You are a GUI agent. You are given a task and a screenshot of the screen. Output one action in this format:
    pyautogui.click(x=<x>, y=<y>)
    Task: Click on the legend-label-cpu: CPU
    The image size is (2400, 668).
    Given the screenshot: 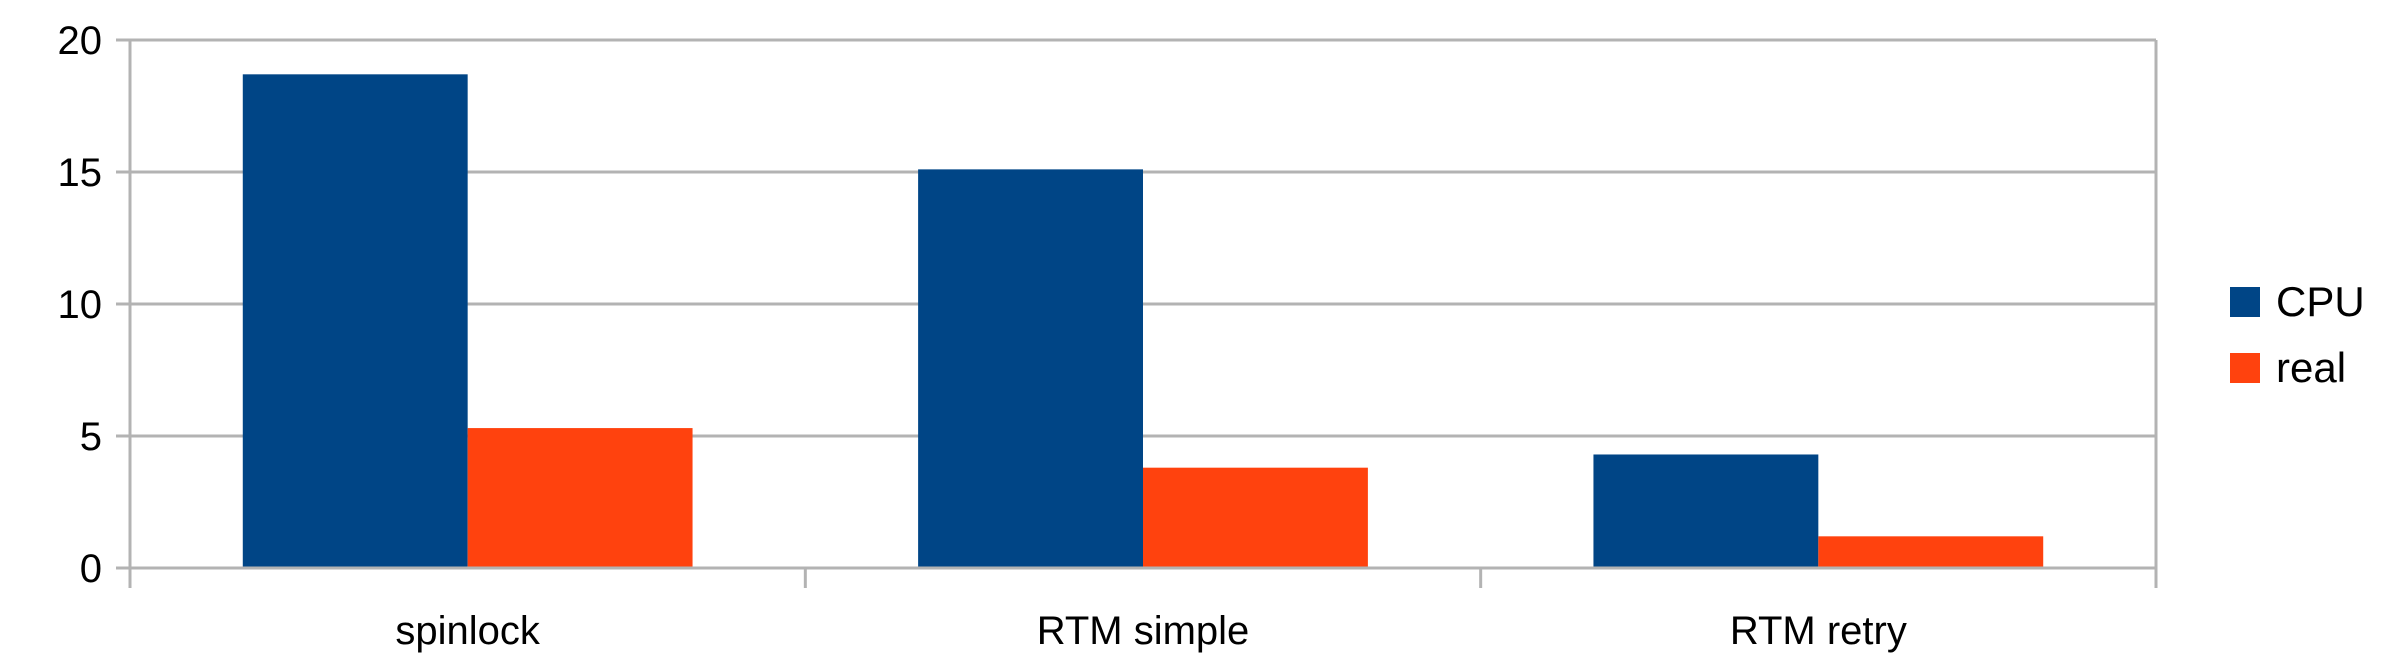 What is the action you would take?
    pyautogui.click(x=2320, y=301)
    